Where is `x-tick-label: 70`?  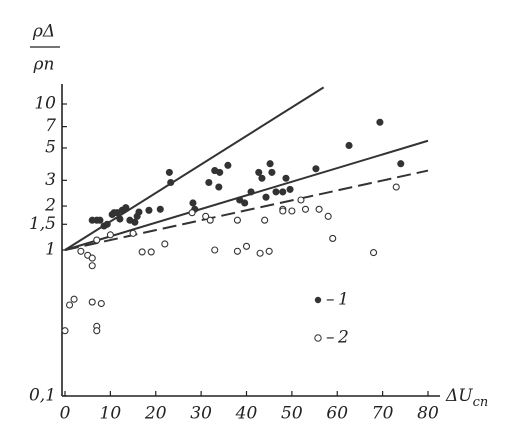 x-tick-label: 70 is located at coordinates (383, 414).